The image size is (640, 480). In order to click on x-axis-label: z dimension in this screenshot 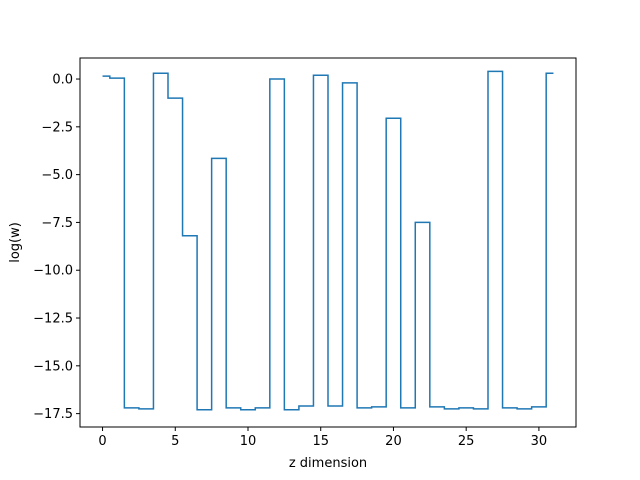, I will do `click(328, 463)`.